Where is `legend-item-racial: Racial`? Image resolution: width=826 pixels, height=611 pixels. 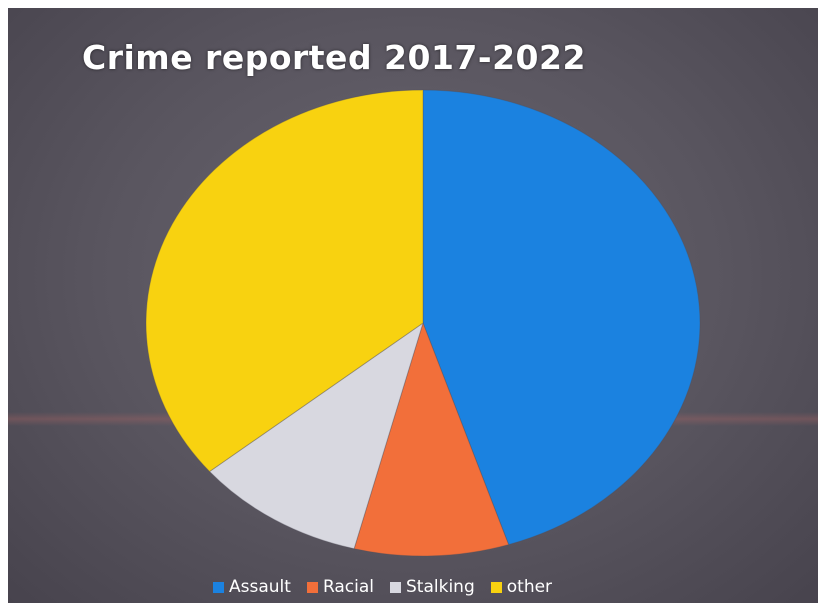
legend-item-racial: Racial is located at coordinates (340, 587).